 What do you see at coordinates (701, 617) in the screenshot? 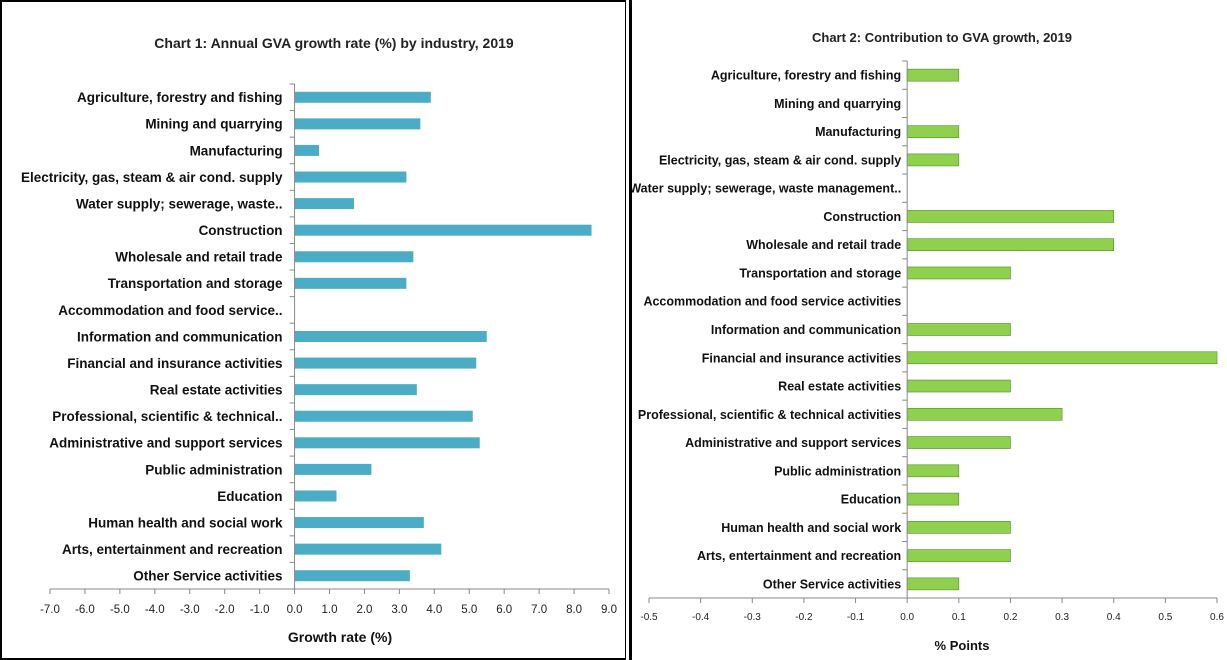
I see `c2-x-tick-label: -0.4` at bounding box center [701, 617].